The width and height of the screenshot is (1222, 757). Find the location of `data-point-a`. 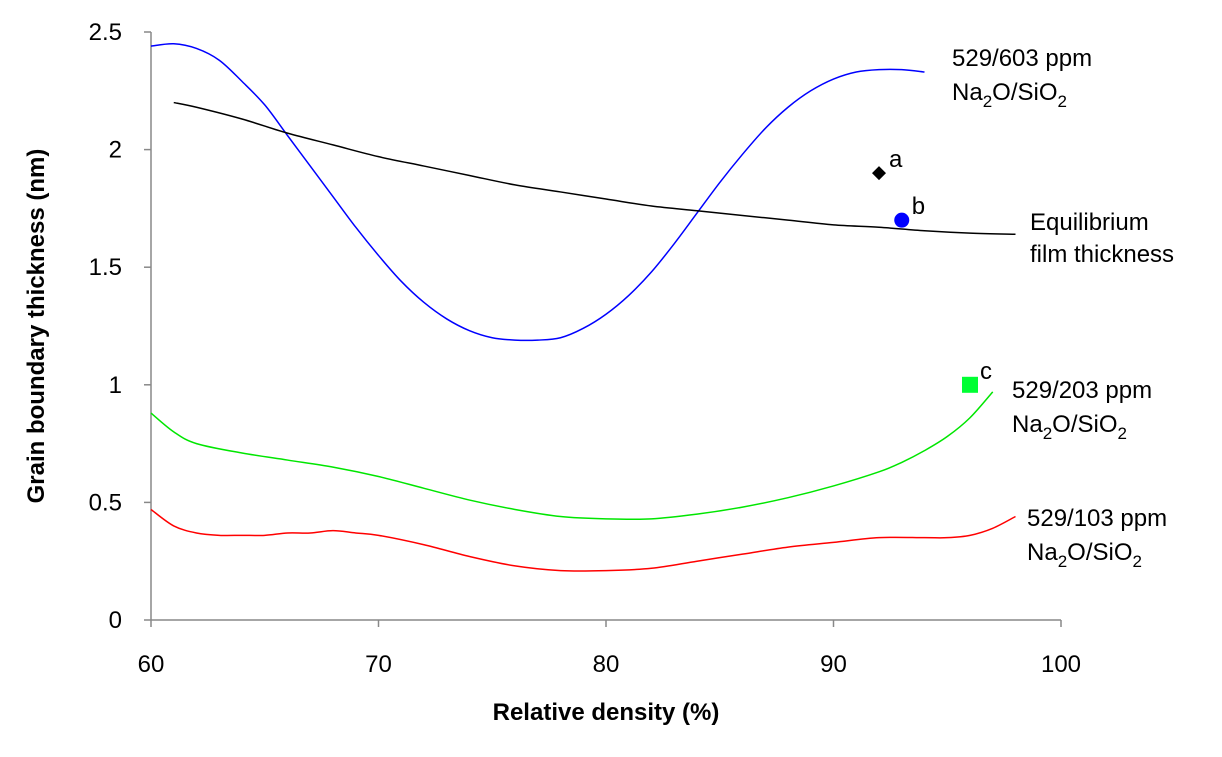

data-point-a is located at coordinates (879, 173).